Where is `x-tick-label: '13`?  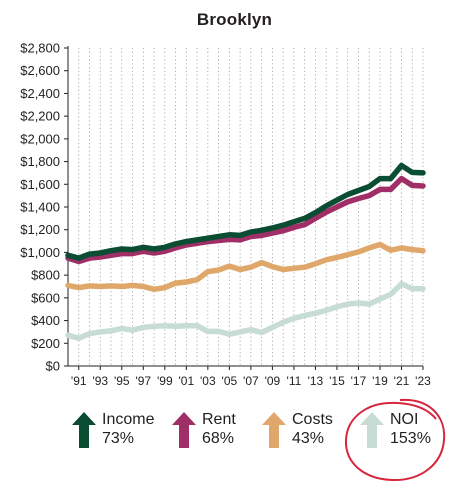 x-tick-label: '13 is located at coordinates (316, 381).